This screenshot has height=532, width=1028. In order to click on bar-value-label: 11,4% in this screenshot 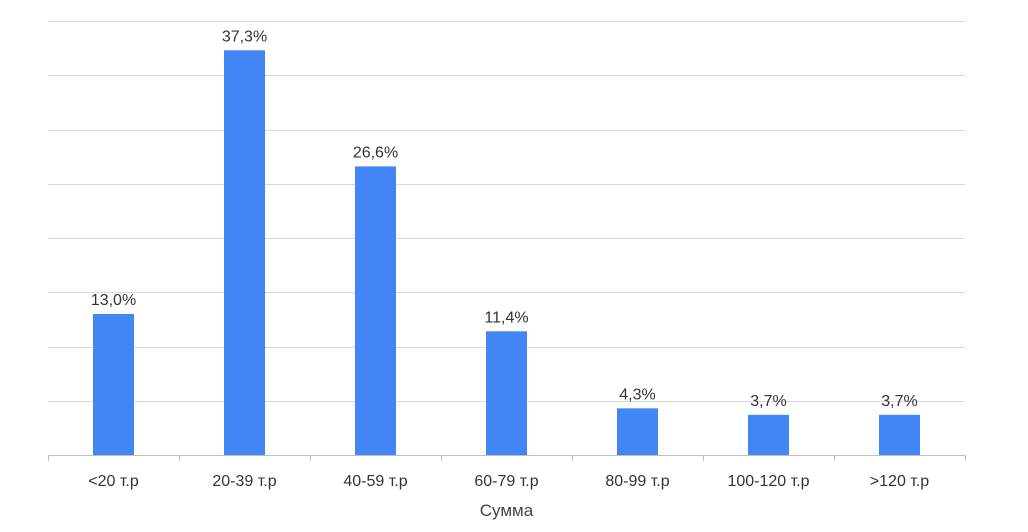, I will do `click(506, 317)`.